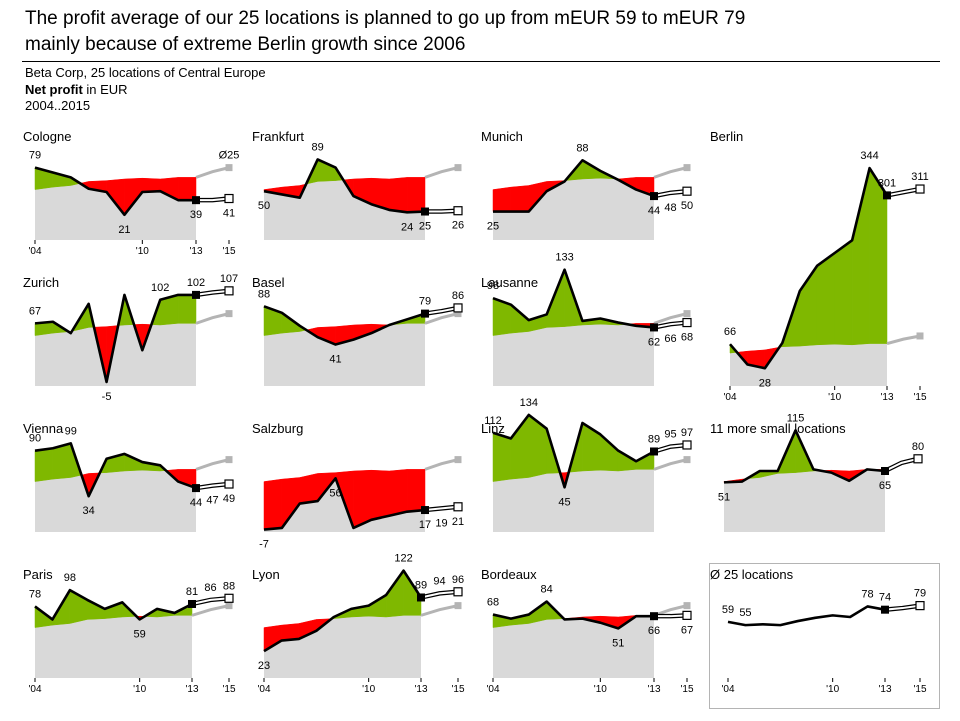 Image resolution: width=960 pixels, height=721 pixels. I want to click on panel-title: Salzburg, so click(277, 428).